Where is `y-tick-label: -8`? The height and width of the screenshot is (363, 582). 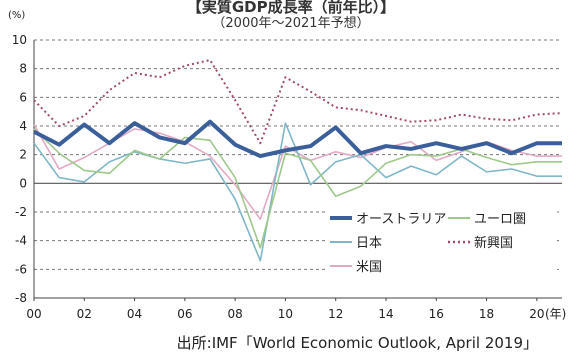
y-tick-label: -8 is located at coordinates (21, 298).